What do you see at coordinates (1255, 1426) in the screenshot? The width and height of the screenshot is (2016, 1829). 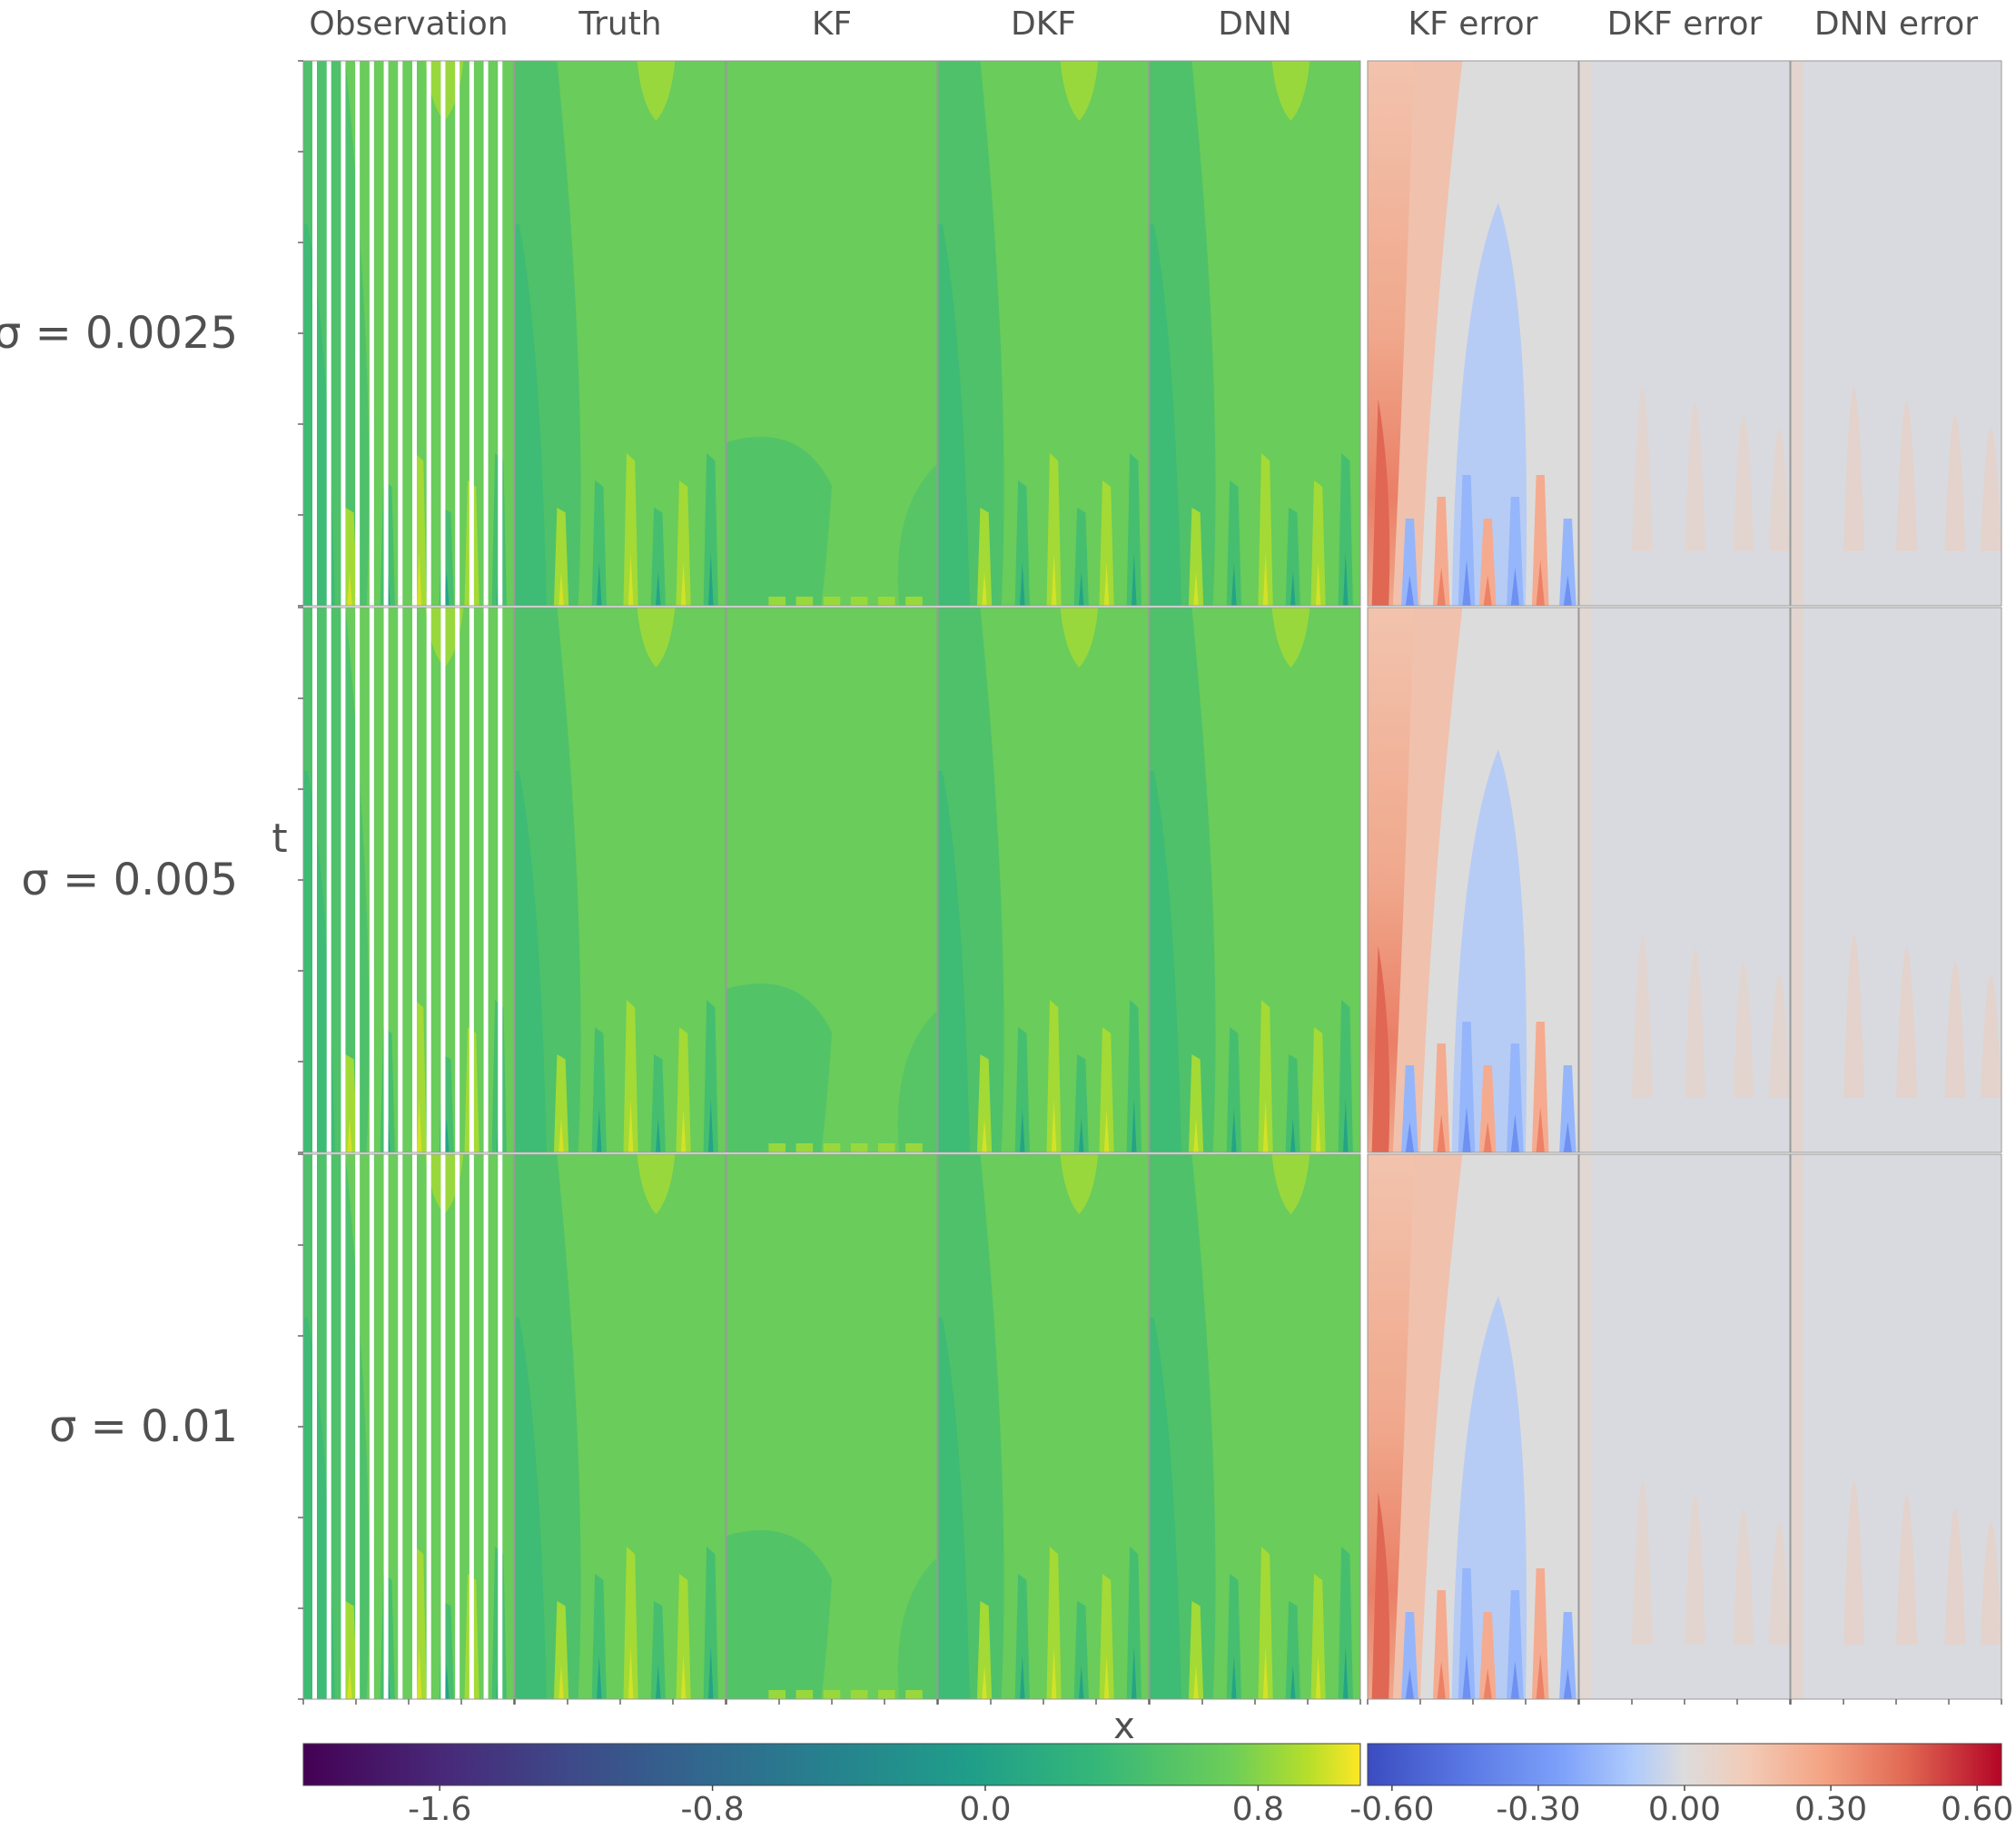 I see `panel-dnn-row3` at bounding box center [1255, 1426].